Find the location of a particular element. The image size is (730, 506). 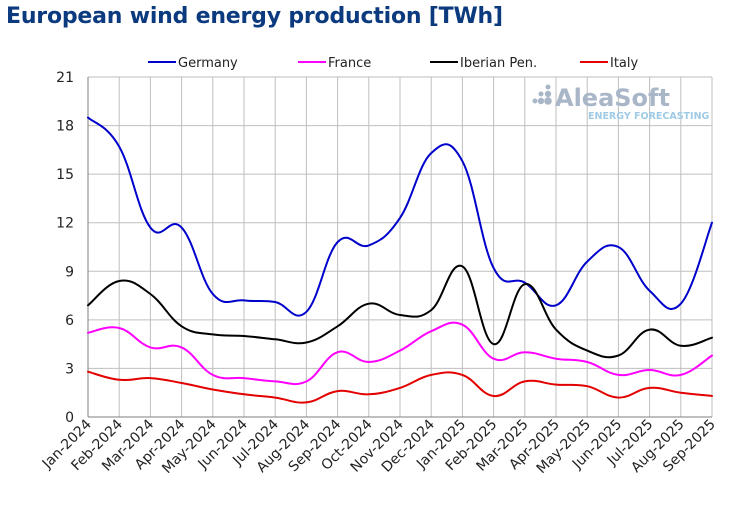

y-tick-label: 9 is located at coordinates (69, 272).